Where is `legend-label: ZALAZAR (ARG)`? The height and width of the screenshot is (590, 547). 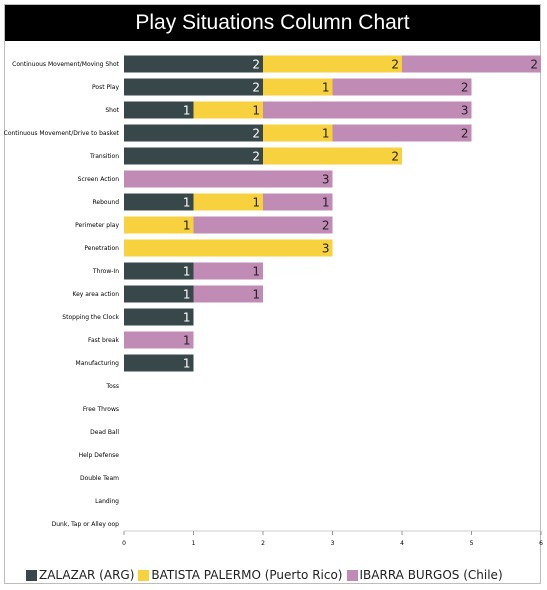 legend-label: ZALAZAR (ARG) is located at coordinates (87, 575).